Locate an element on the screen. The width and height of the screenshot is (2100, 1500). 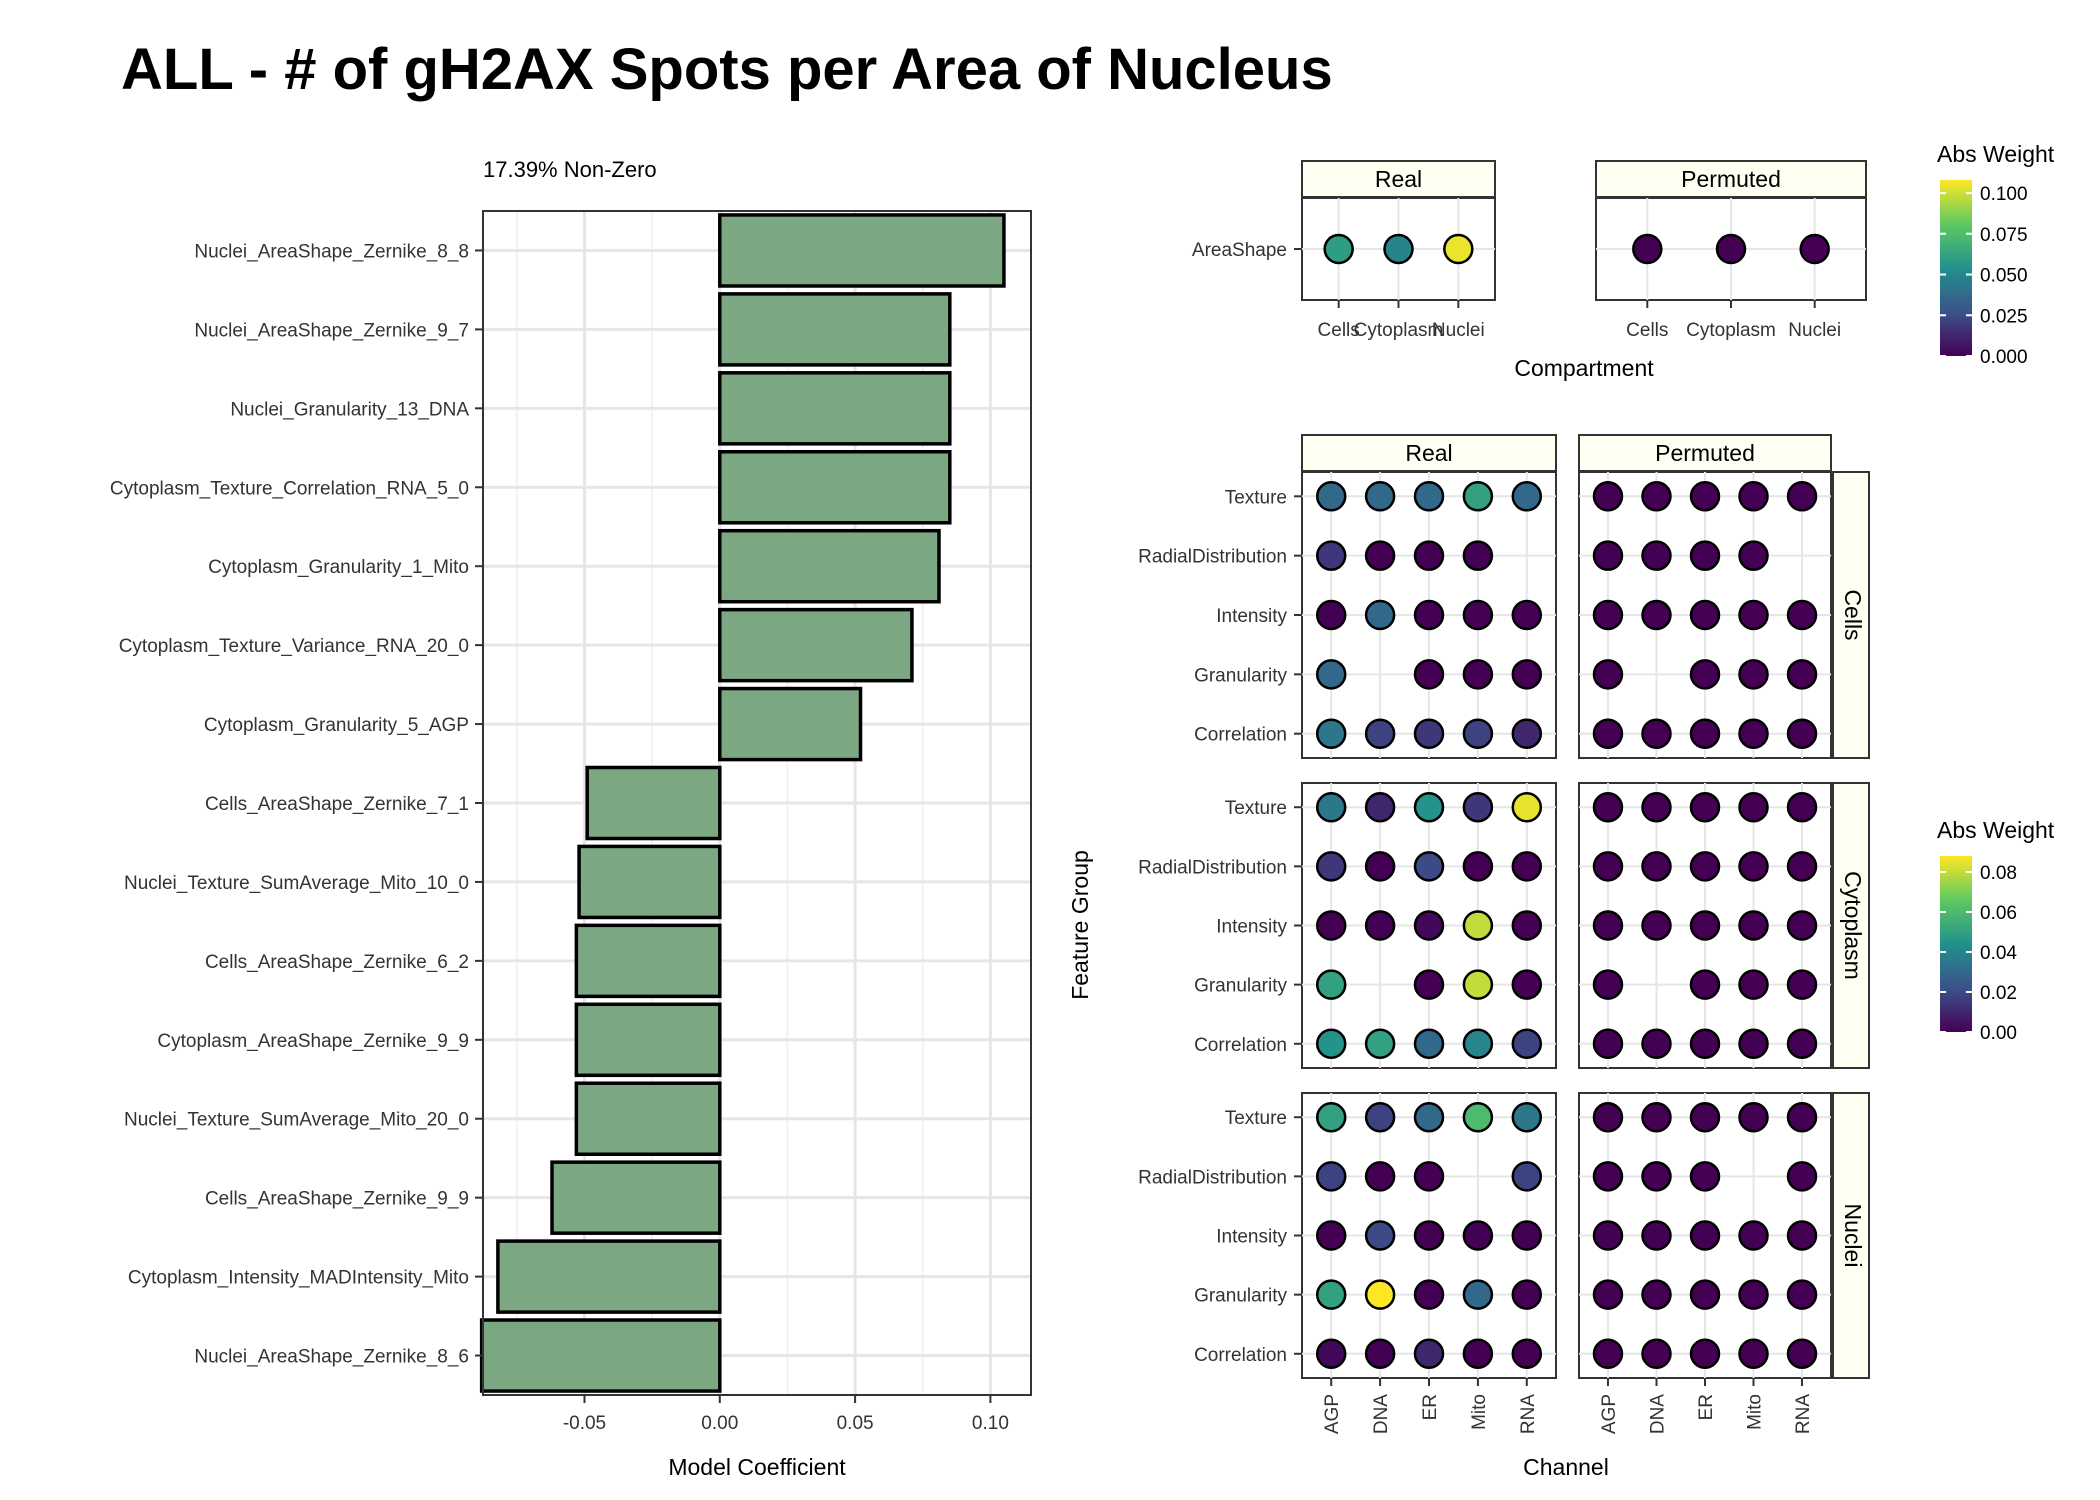
bot-x-axis-label: Channel is located at coordinates (1566, 1467).